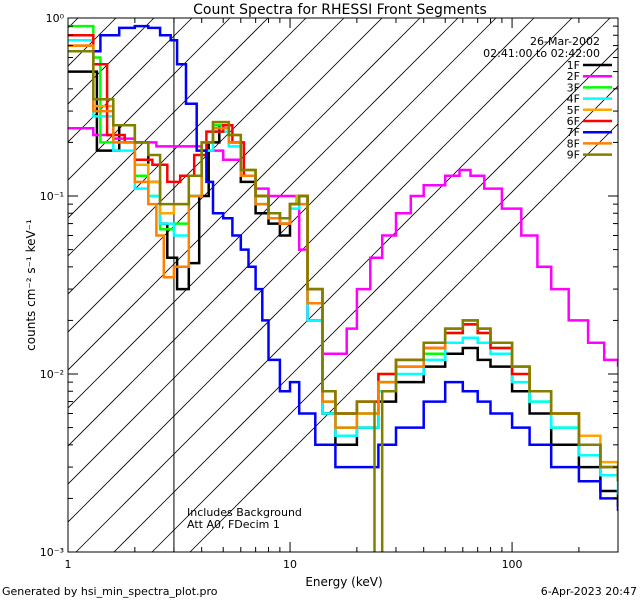 The width and height of the screenshot is (640, 600). What do you see at coordinates (573, 143) in the screenshot?
I see `legend-label: 8F` at bounding box center [573, 143].